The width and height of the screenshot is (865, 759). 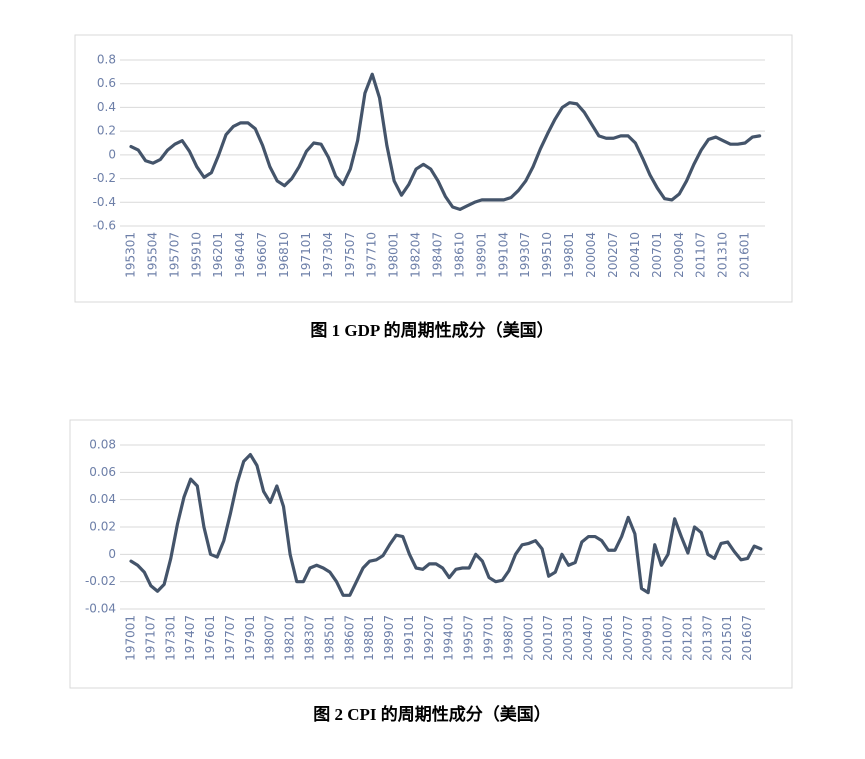 I want to click on x-tick-label: 200107, so click(x=548, y=638).